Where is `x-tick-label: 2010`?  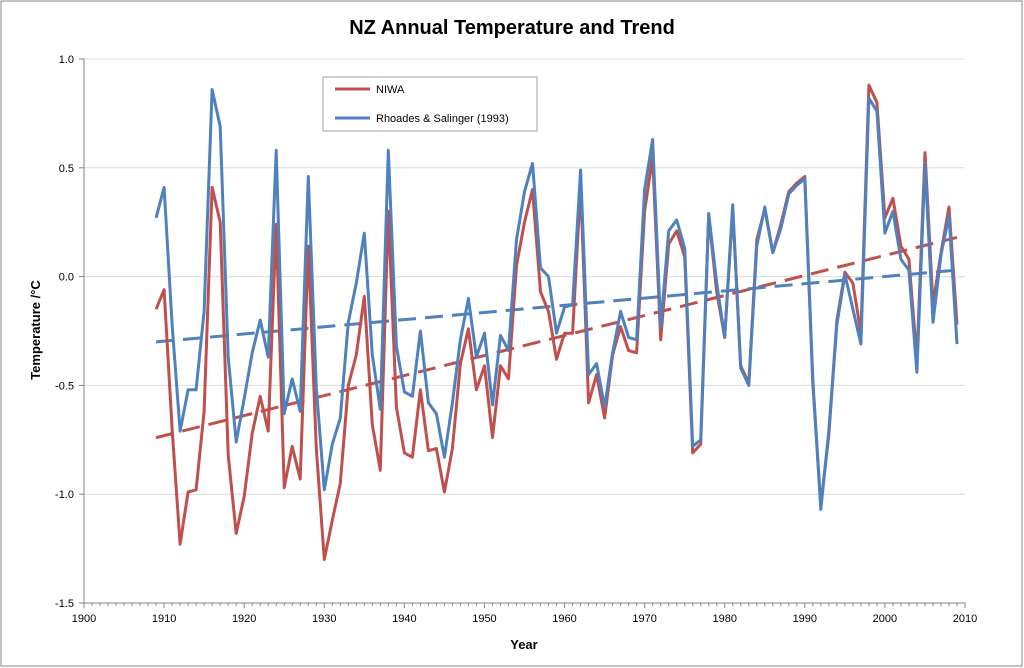 x-tick-label: 2010 is located at coordinates (965, 619).